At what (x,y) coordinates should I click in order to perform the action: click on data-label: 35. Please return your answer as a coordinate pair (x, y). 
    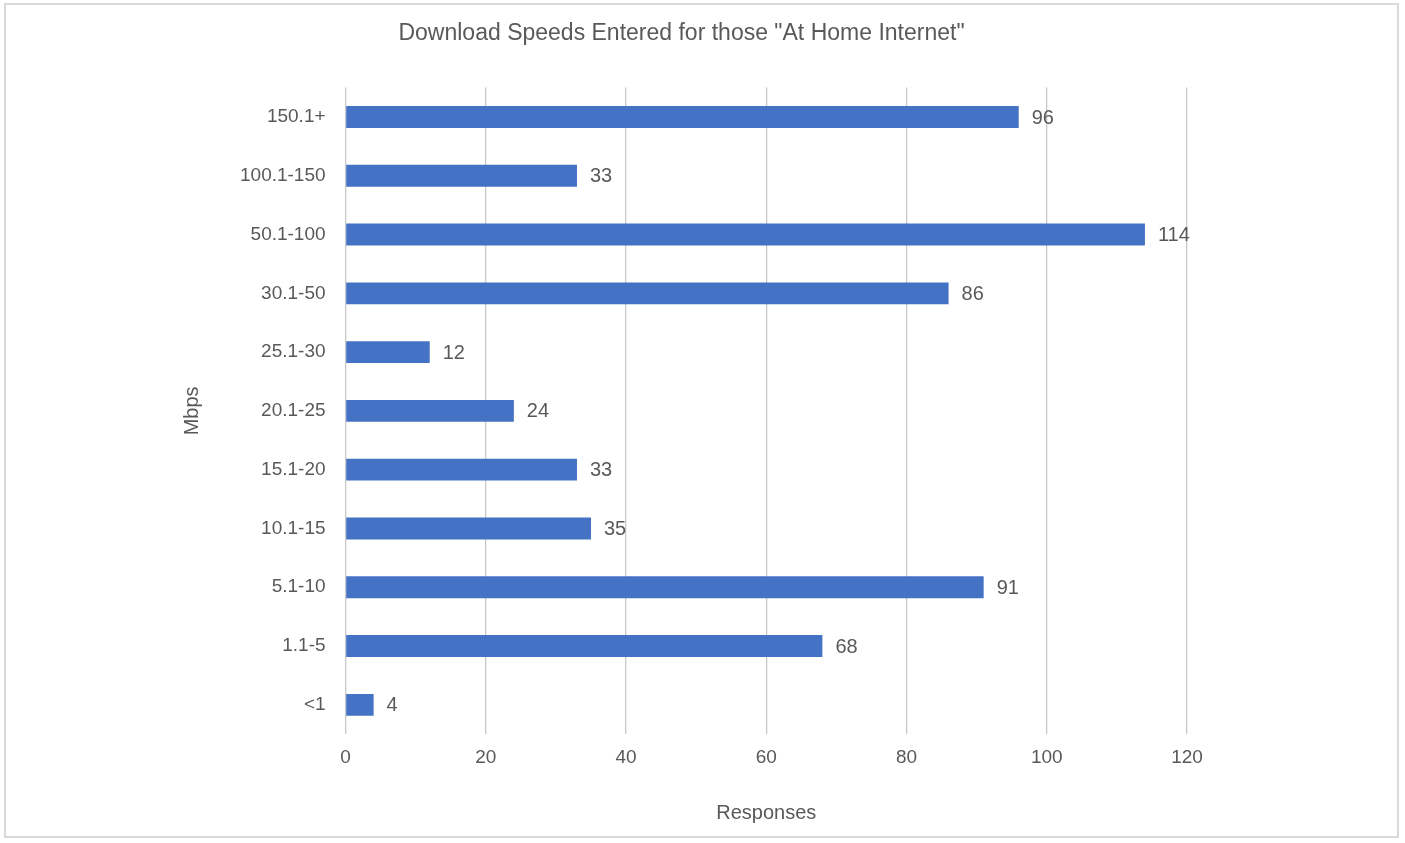
    Looking at the image, I should click on (615, 527).